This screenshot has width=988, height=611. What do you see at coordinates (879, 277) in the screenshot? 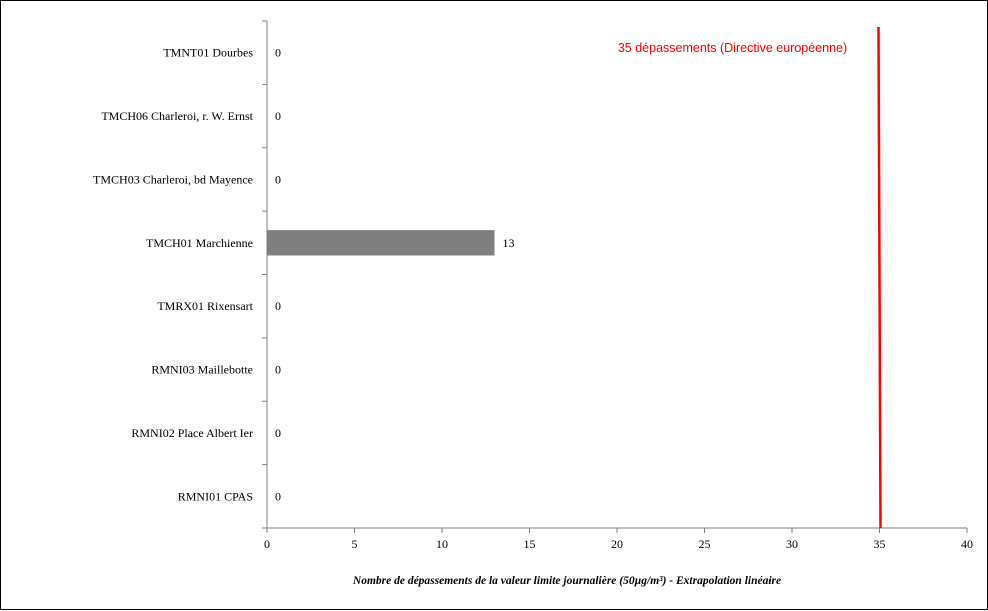
I see `threshold-line` at bounding box center [879, 277].